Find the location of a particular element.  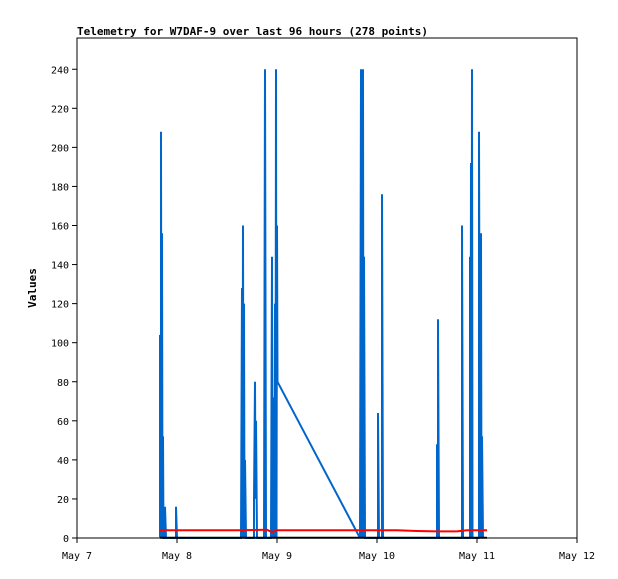

x-tick-label: May 10 is located at coordinates (377, 556).